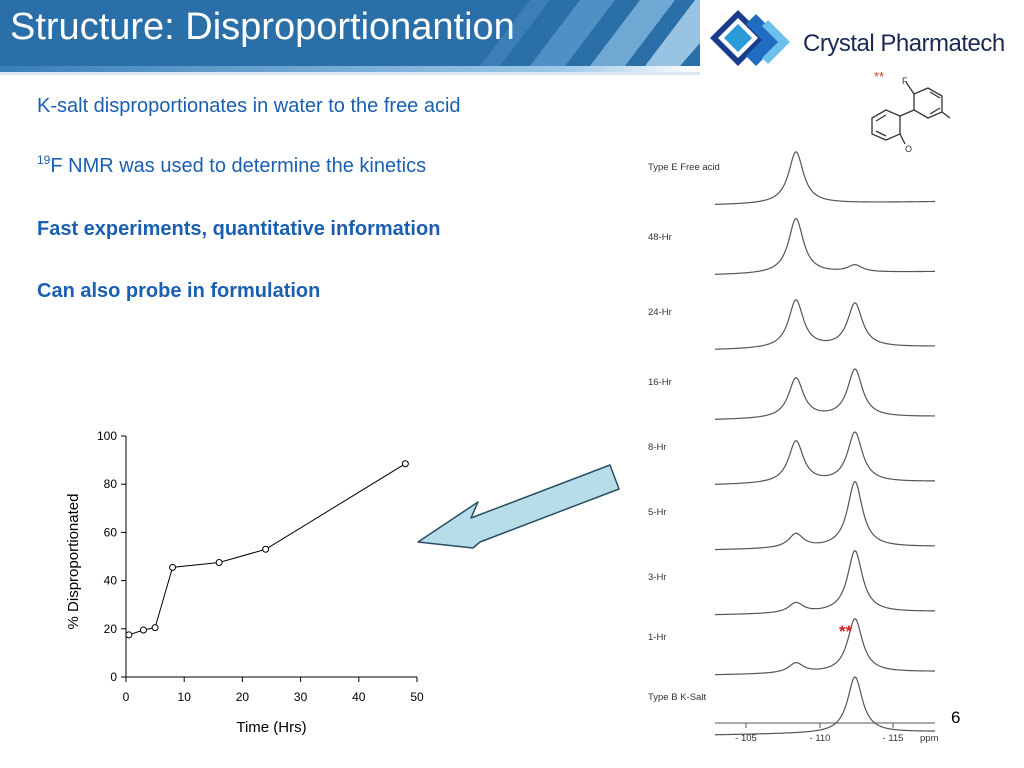 Image resolution: width=1024 pixels, height=768 pixels. What do you see at coordinates (660, 312) in the screenshot?
I see `spectrum-label: 24-Hr` at bounding box center [660, 312].